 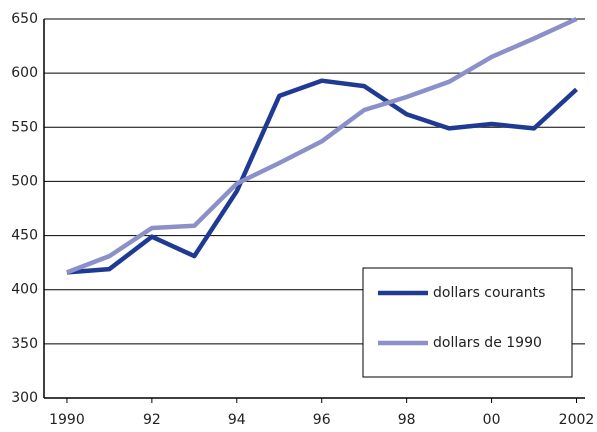 I want to click on x-tick-label: 92, so click(x=152, y=420).